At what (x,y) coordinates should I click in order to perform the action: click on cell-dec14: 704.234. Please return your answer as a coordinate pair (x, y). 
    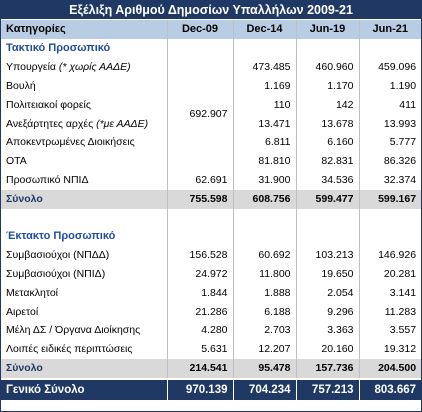
    Looking at the image, I should click on (264, 389).